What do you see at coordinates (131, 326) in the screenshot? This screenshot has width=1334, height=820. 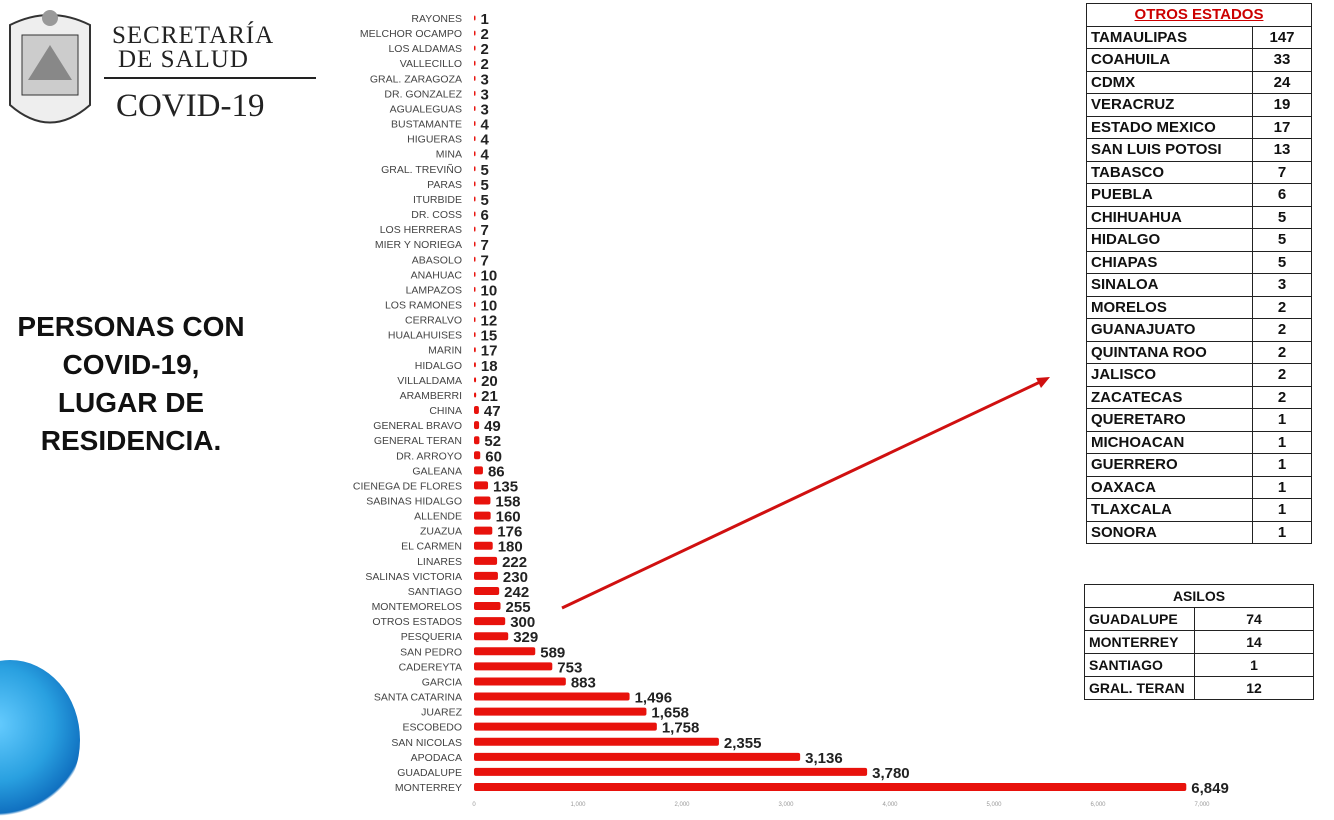 I see `slide-title-line: PERSONAS CON` at bounding box center [131, 326].